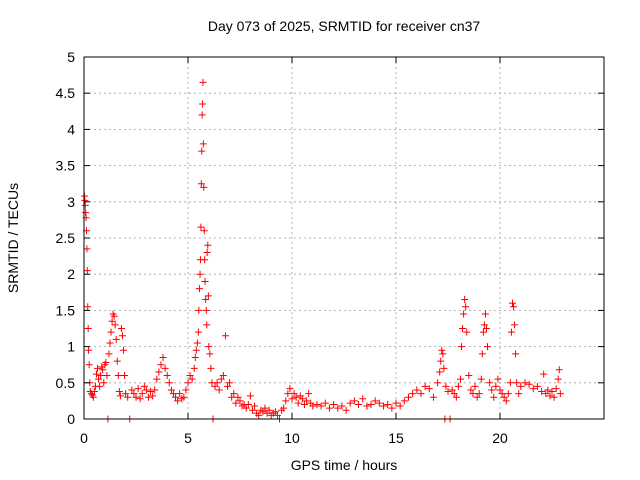  What do you see at coordinates (188, 438) in the screenshot?
I see `x-tick-label: 5` at bounding box center [188, 438].